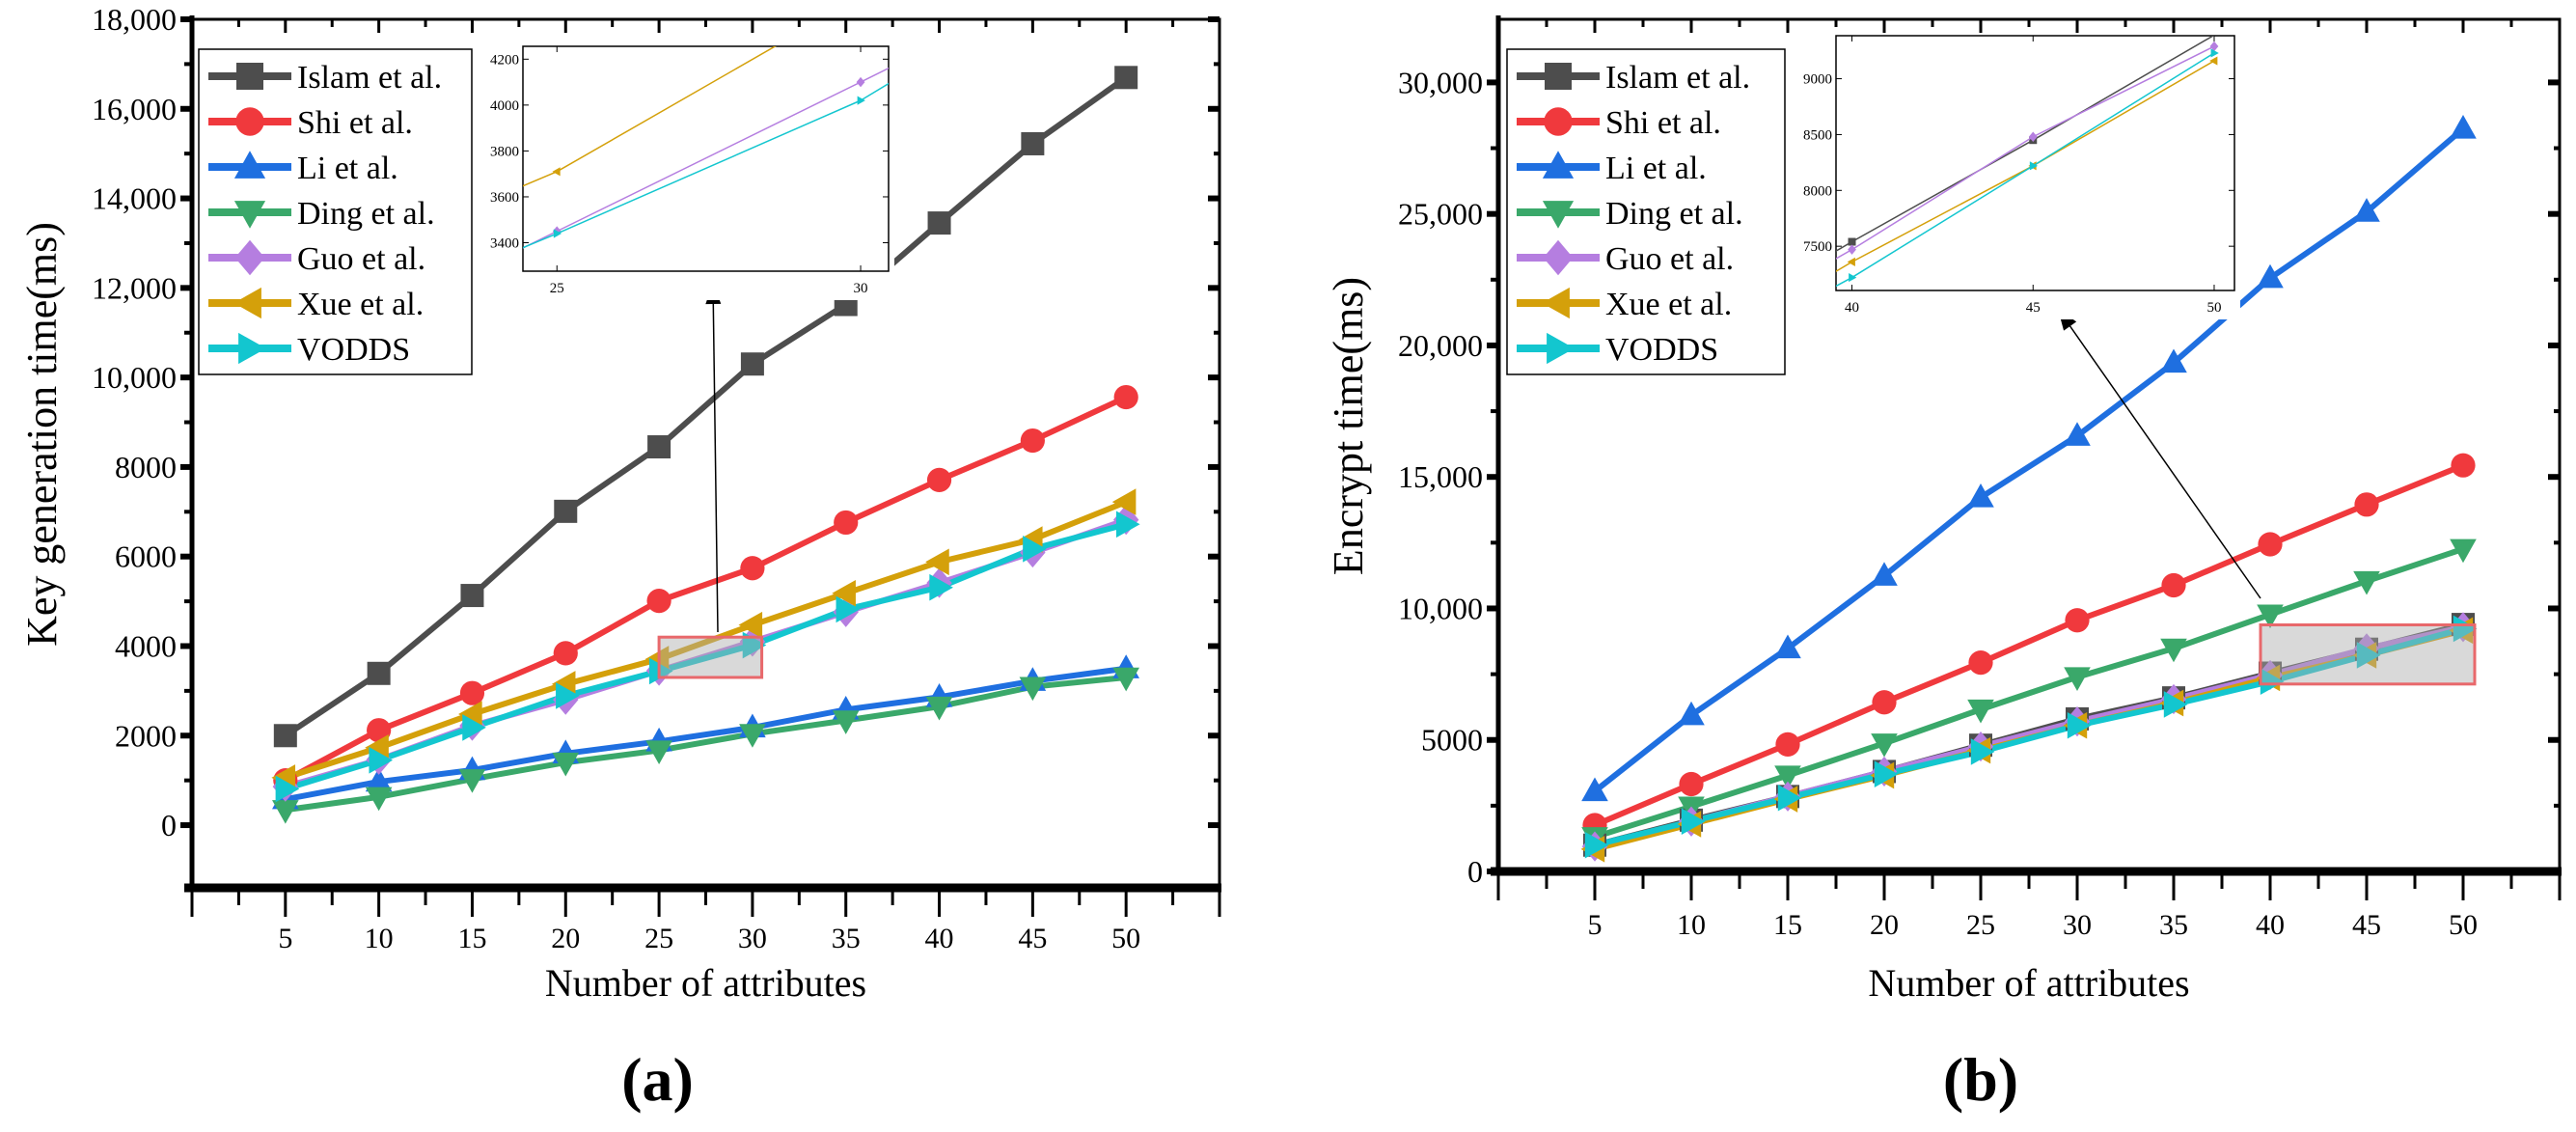 The image size is (2576, 1132). What do you see at coordinates (1618, 350) in the screenshot?
I see `legend-item: VODDS` at bounding box center [1618, 350].